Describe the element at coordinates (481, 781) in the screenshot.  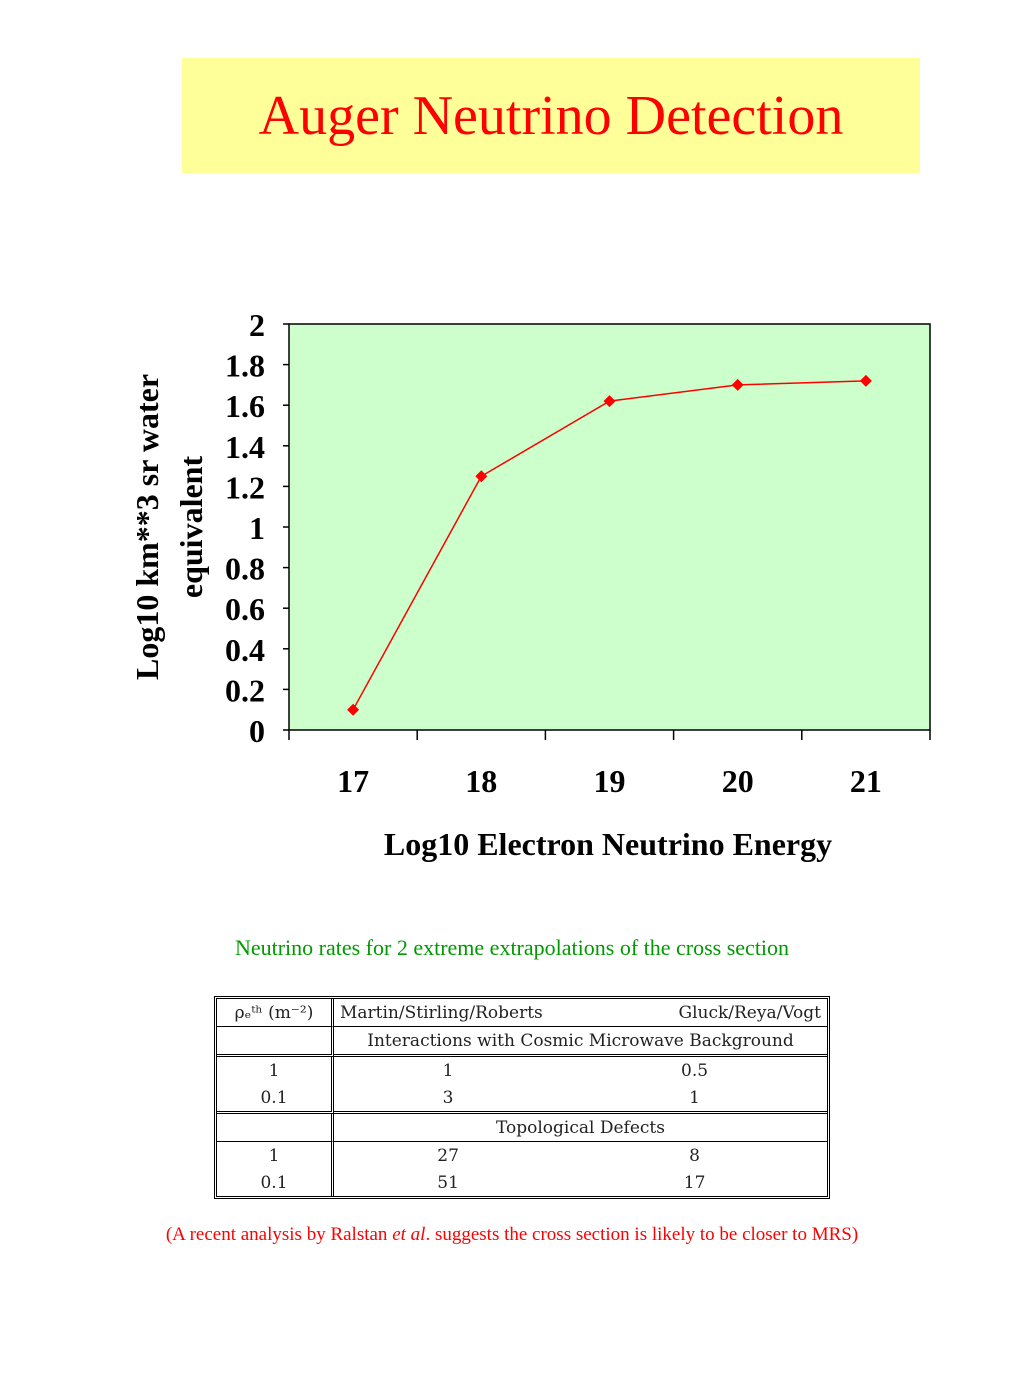
I see `x-tick-label: 18` at that location.